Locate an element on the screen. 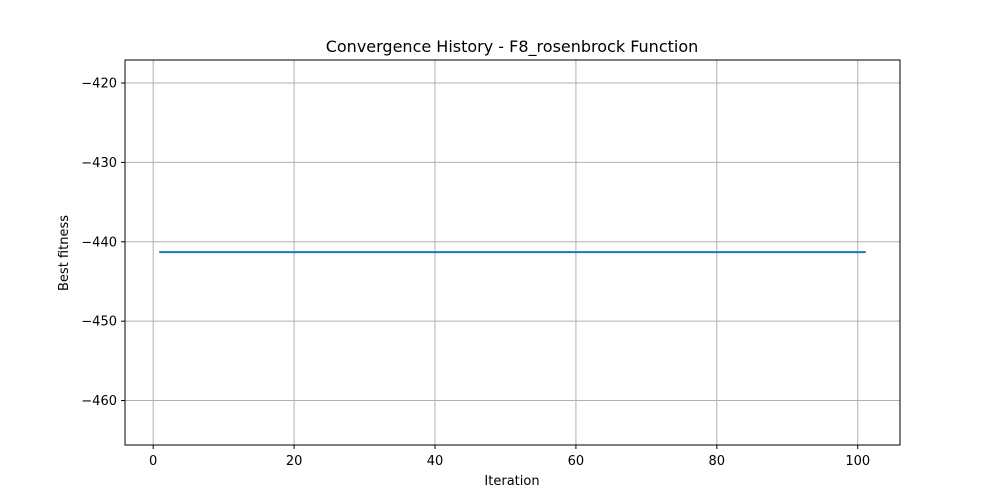  x-axis-label: Iteration is located at coordinates (511, 481).